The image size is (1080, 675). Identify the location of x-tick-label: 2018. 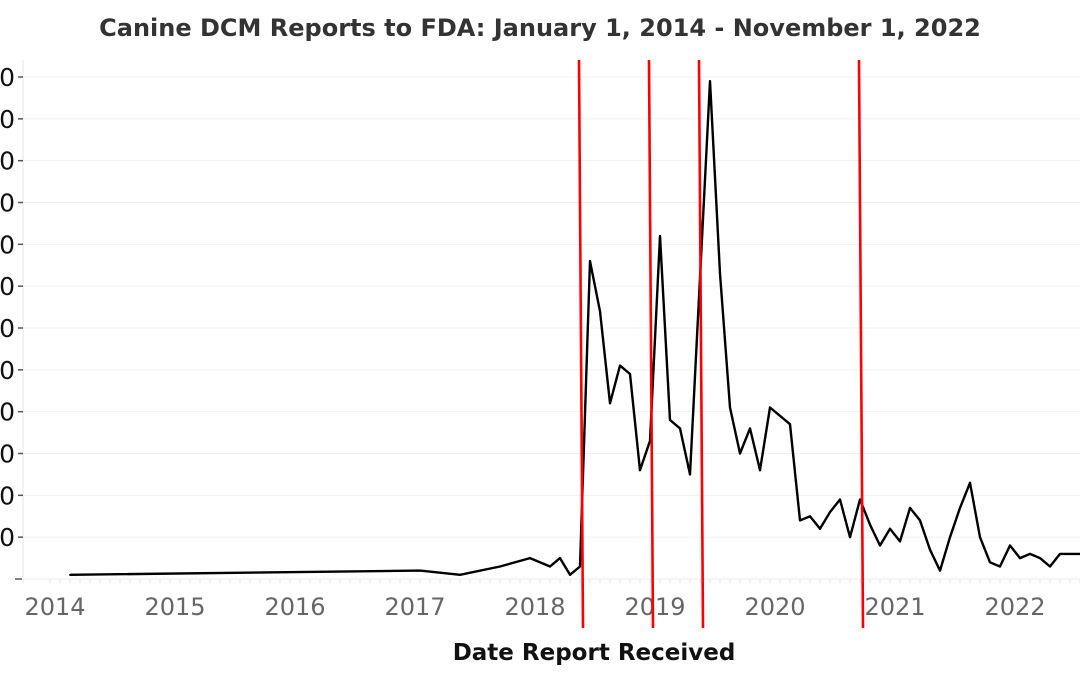
(534, 607).